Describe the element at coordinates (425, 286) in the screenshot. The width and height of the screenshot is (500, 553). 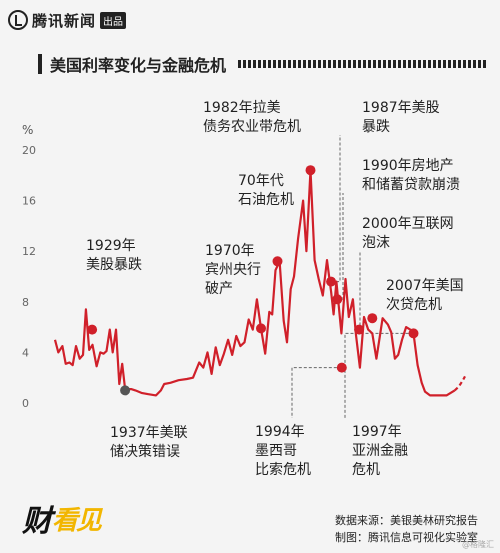
I see `event-label-line: 2007年美国` at that location.